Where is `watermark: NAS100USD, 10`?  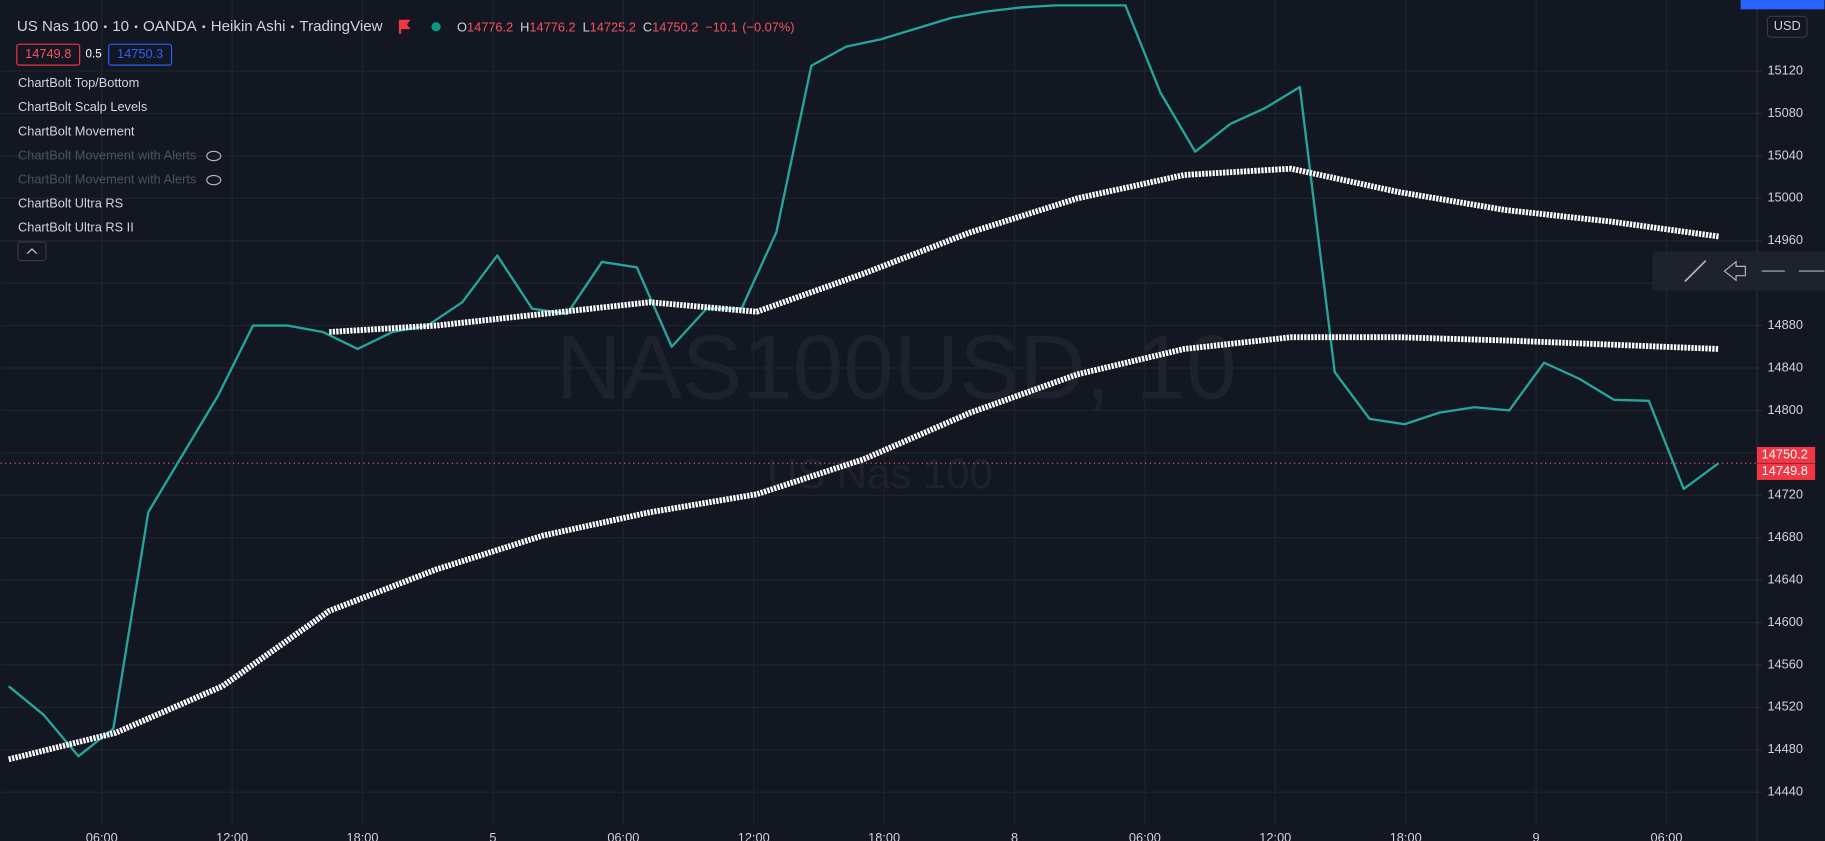
watermark: NAS100USD, 10 is located at coordinates (896, 368).